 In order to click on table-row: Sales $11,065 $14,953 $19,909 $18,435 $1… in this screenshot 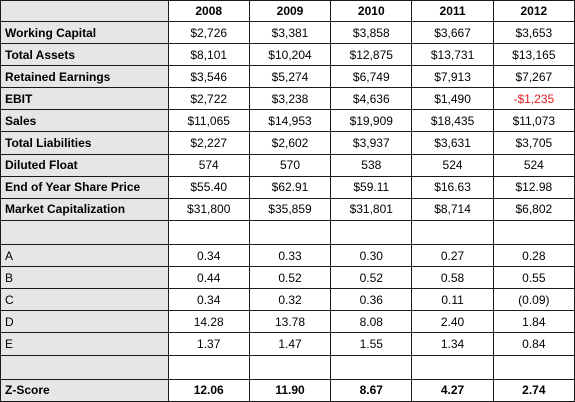, I will do `click(287, 121)`.